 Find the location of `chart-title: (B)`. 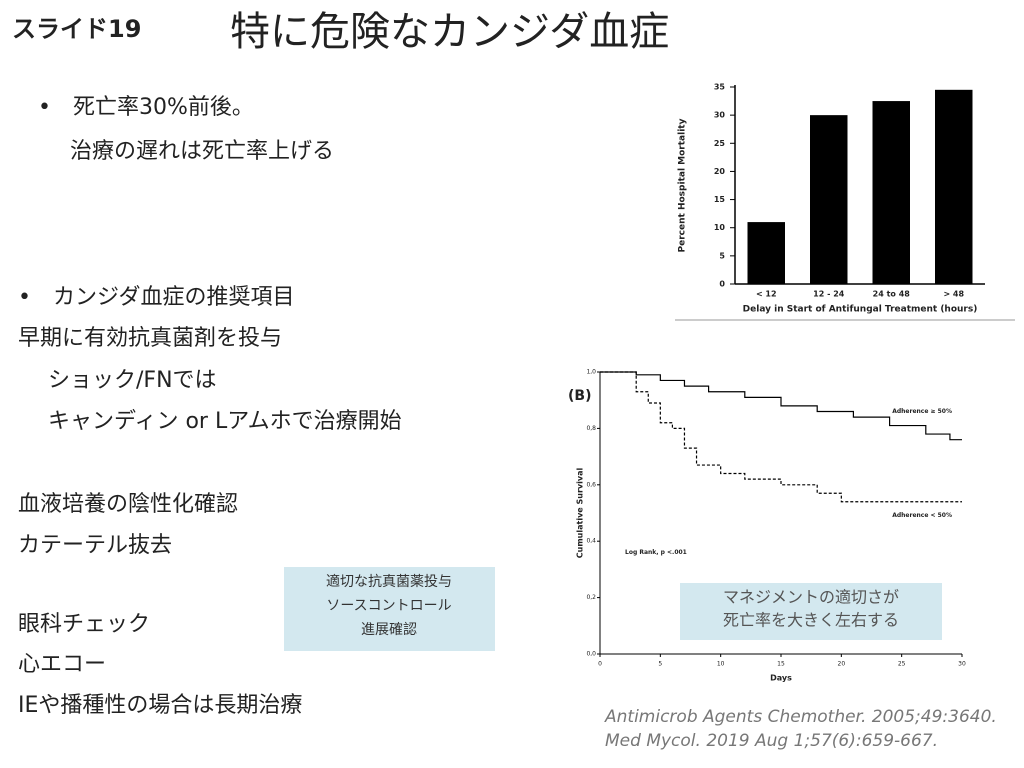

chart-title: (B) is located at coordinates (579, 396).